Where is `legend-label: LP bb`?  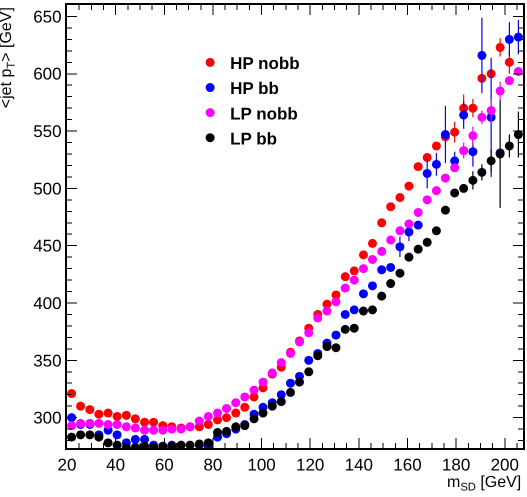
legend-label: LP bb is located at coordinates (254, 138).